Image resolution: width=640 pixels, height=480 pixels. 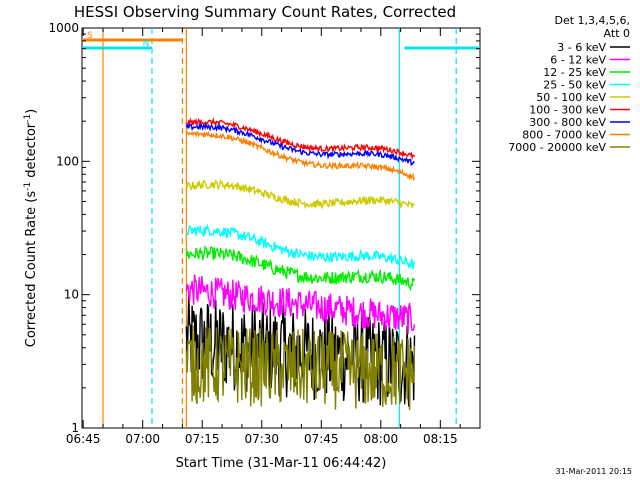 I want to click on y-tick-label: 10, so click(x=71, y=295).